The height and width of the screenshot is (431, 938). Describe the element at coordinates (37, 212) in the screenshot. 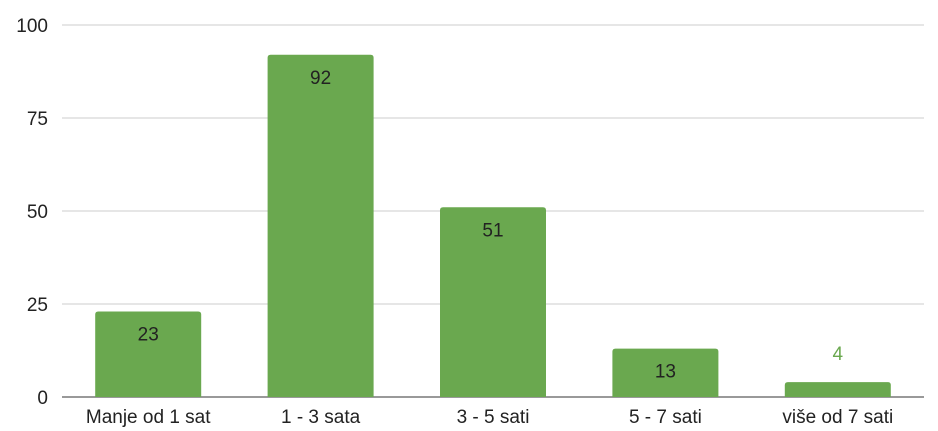

I see `y-tick-label: 50` at that location.